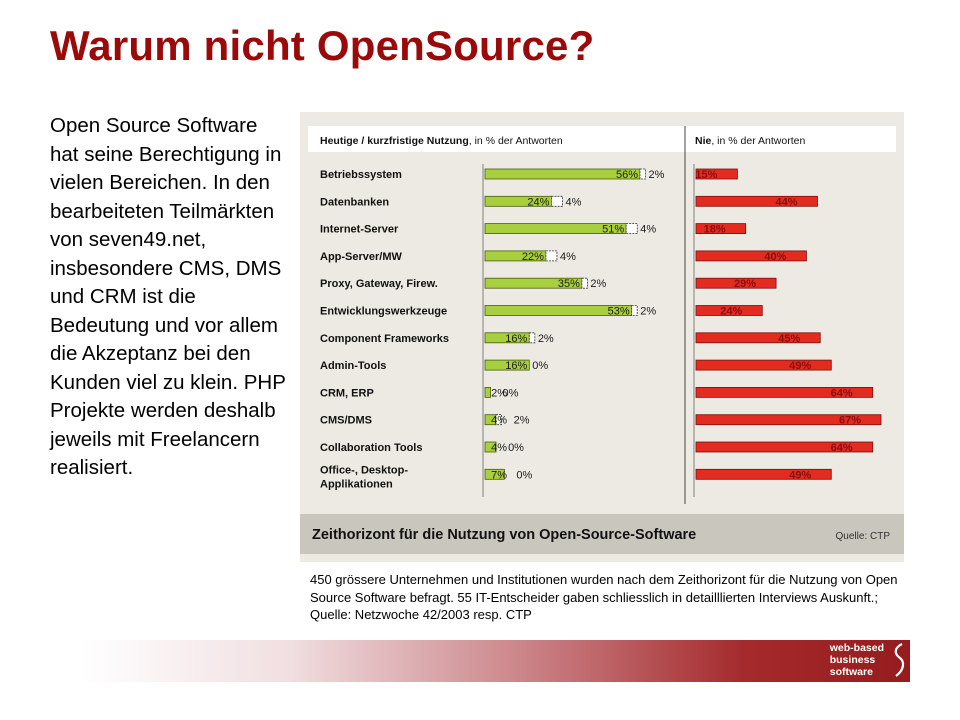 This screenshot has width=960, height=720. I want to click on brand-line-3: software, so click(851, 672).